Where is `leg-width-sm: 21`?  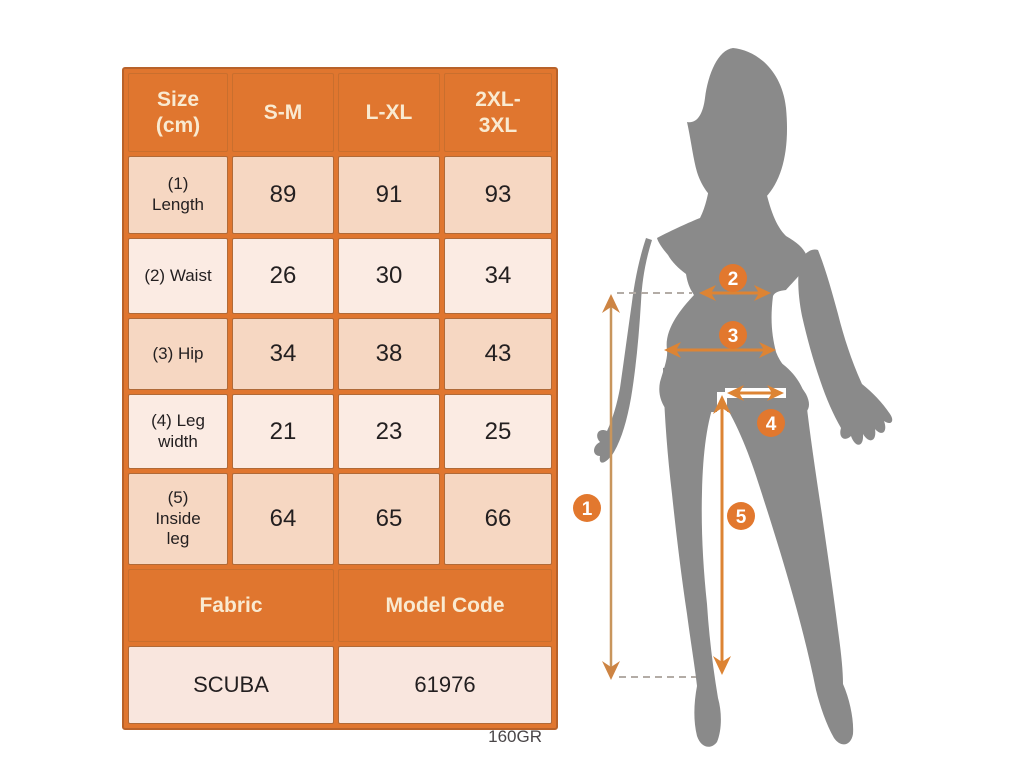
leg-width-sm: 21 is located at coordinates (283, 431).